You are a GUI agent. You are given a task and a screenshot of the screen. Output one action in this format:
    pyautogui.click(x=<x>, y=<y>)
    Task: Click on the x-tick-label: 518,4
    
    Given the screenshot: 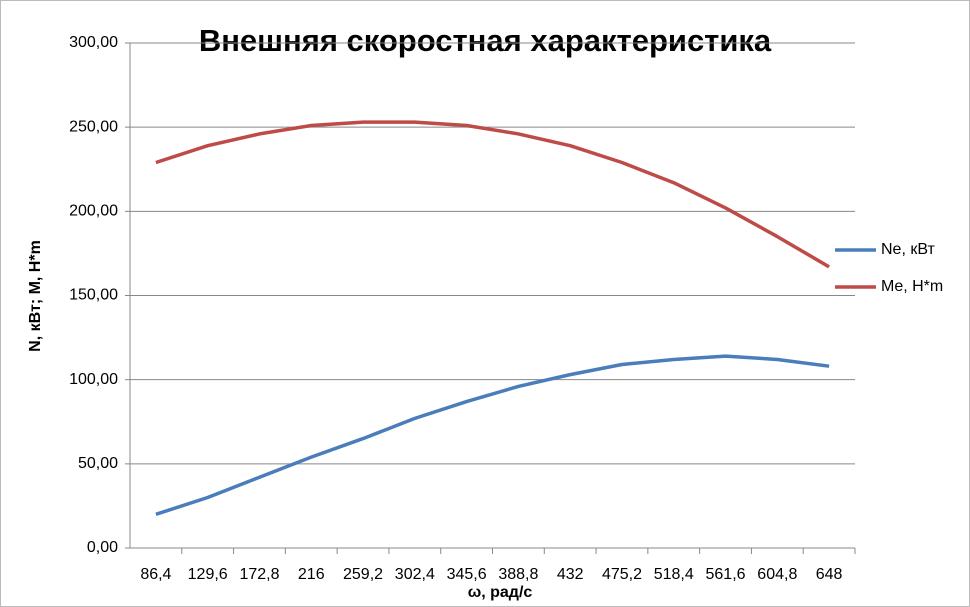 What is the action you would take?
    pyautogui.click(x=674, y=574)
    